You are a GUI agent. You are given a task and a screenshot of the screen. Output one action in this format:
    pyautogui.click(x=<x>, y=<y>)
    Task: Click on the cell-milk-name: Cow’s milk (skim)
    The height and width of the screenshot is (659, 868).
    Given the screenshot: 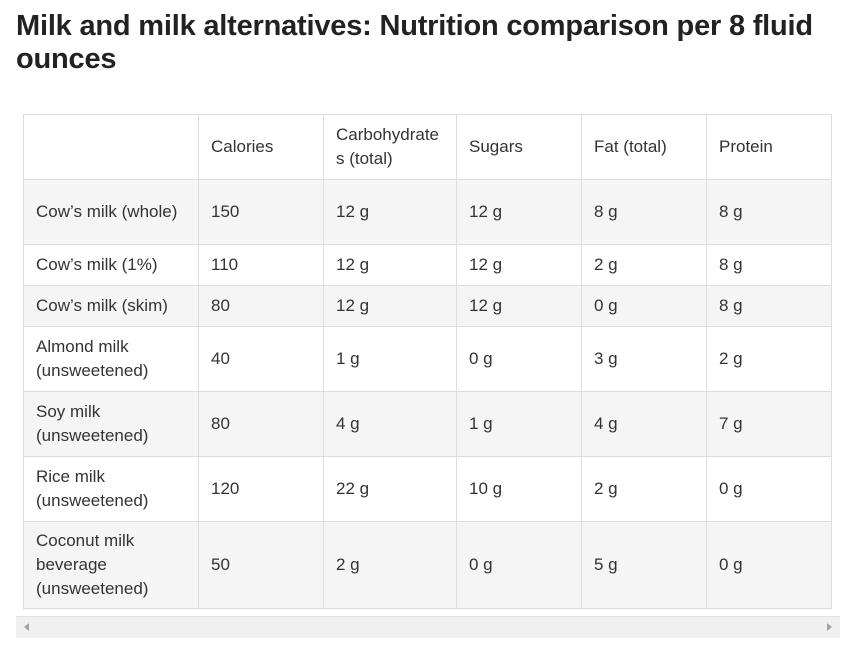 What is the action you would take?
    pyautogui.click(x=111, y=306)
    